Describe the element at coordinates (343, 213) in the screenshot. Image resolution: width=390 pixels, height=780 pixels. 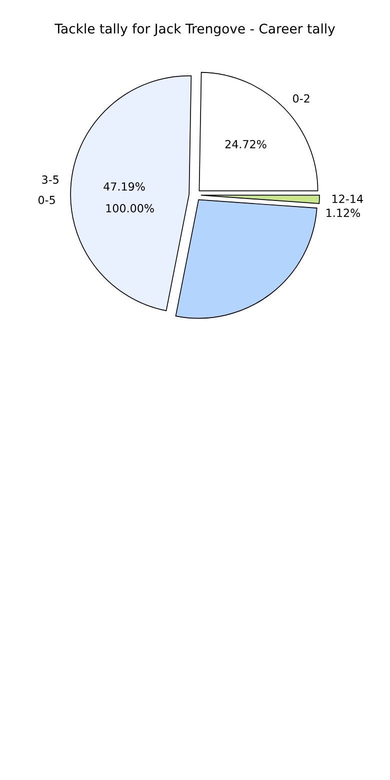
I see `data-label: 1.12%` at that location.